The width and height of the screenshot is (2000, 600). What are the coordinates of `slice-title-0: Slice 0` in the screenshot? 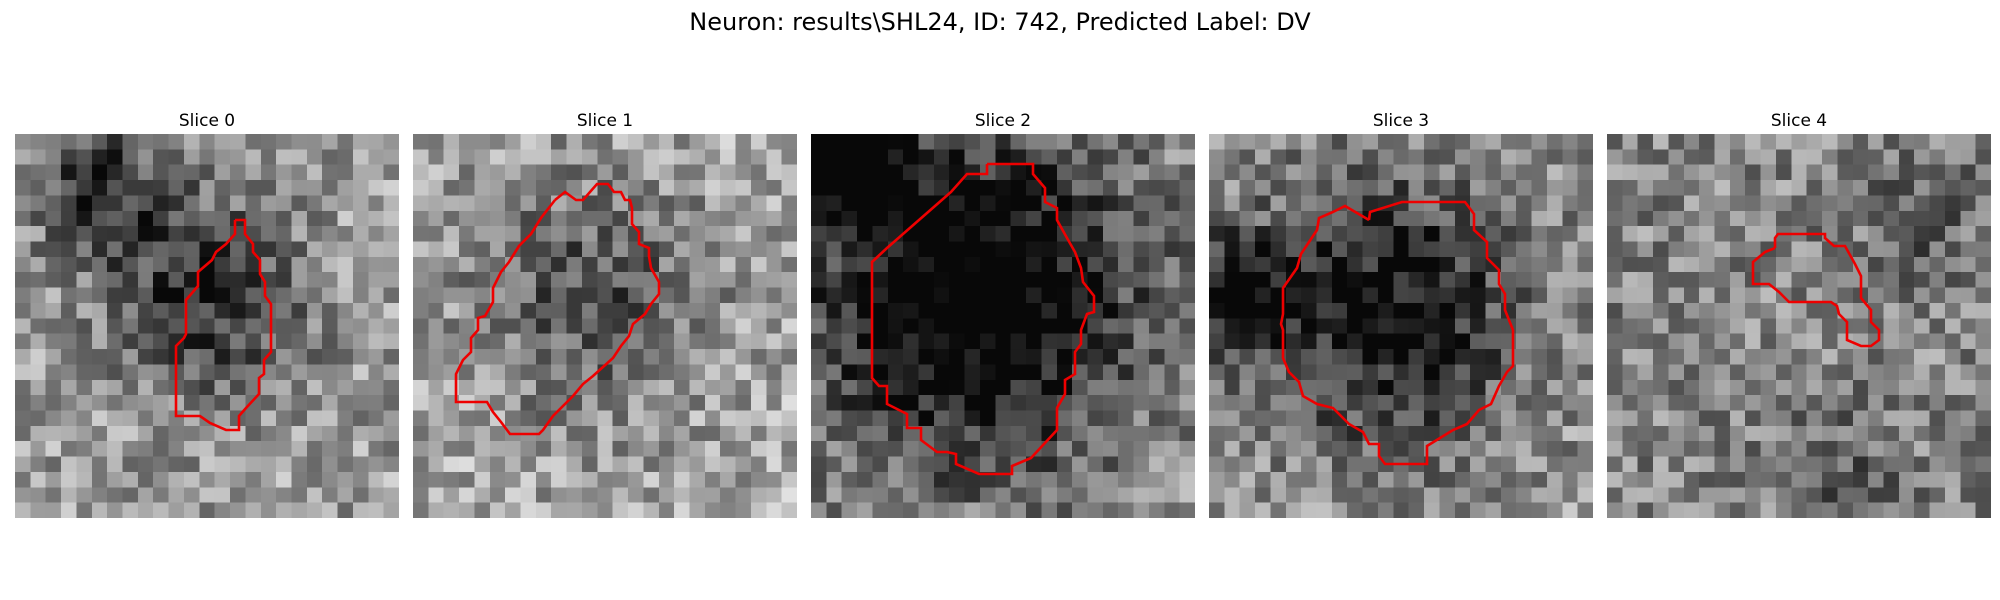 It's located at (207, 121).